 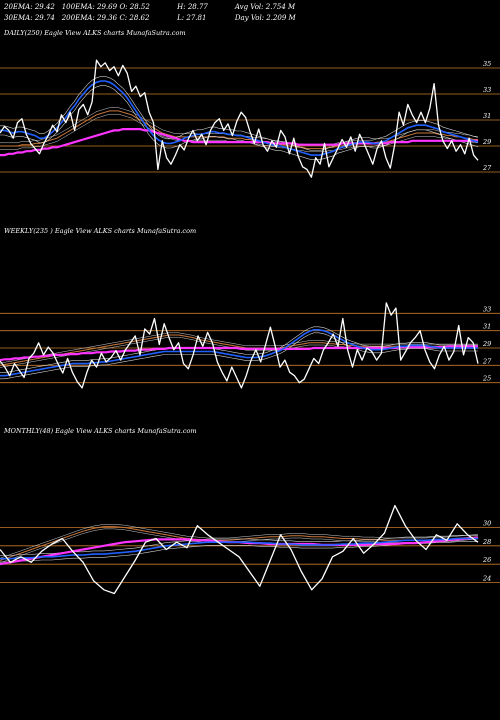 What do you see at coordinates (486, 542) in the screenshot?
I see `monthly-tick-label: 28` at bounding box center [486, 542].